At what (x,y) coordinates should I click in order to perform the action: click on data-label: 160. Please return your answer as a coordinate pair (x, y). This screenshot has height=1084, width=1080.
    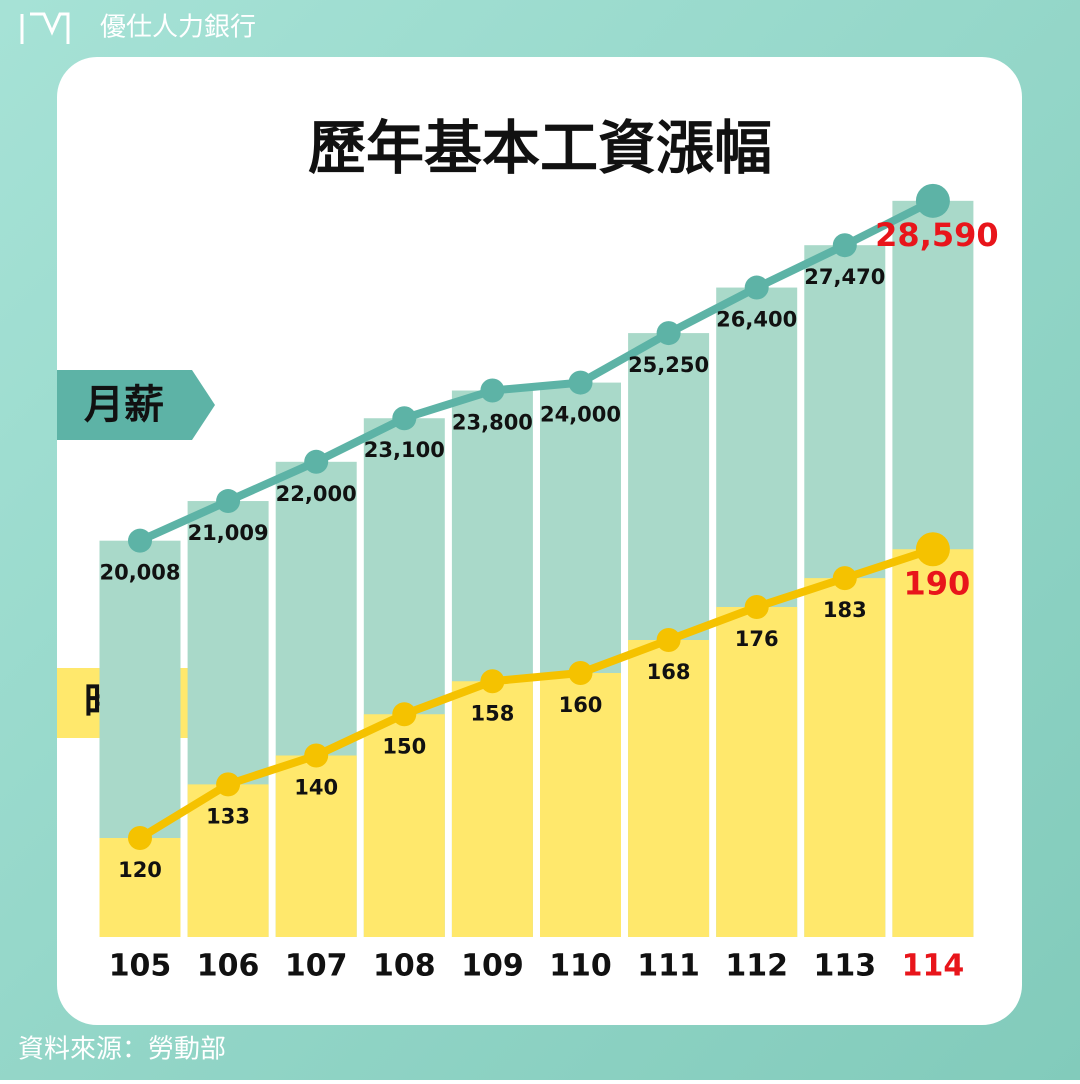
    Looking at the image, I should click on (581, 705).